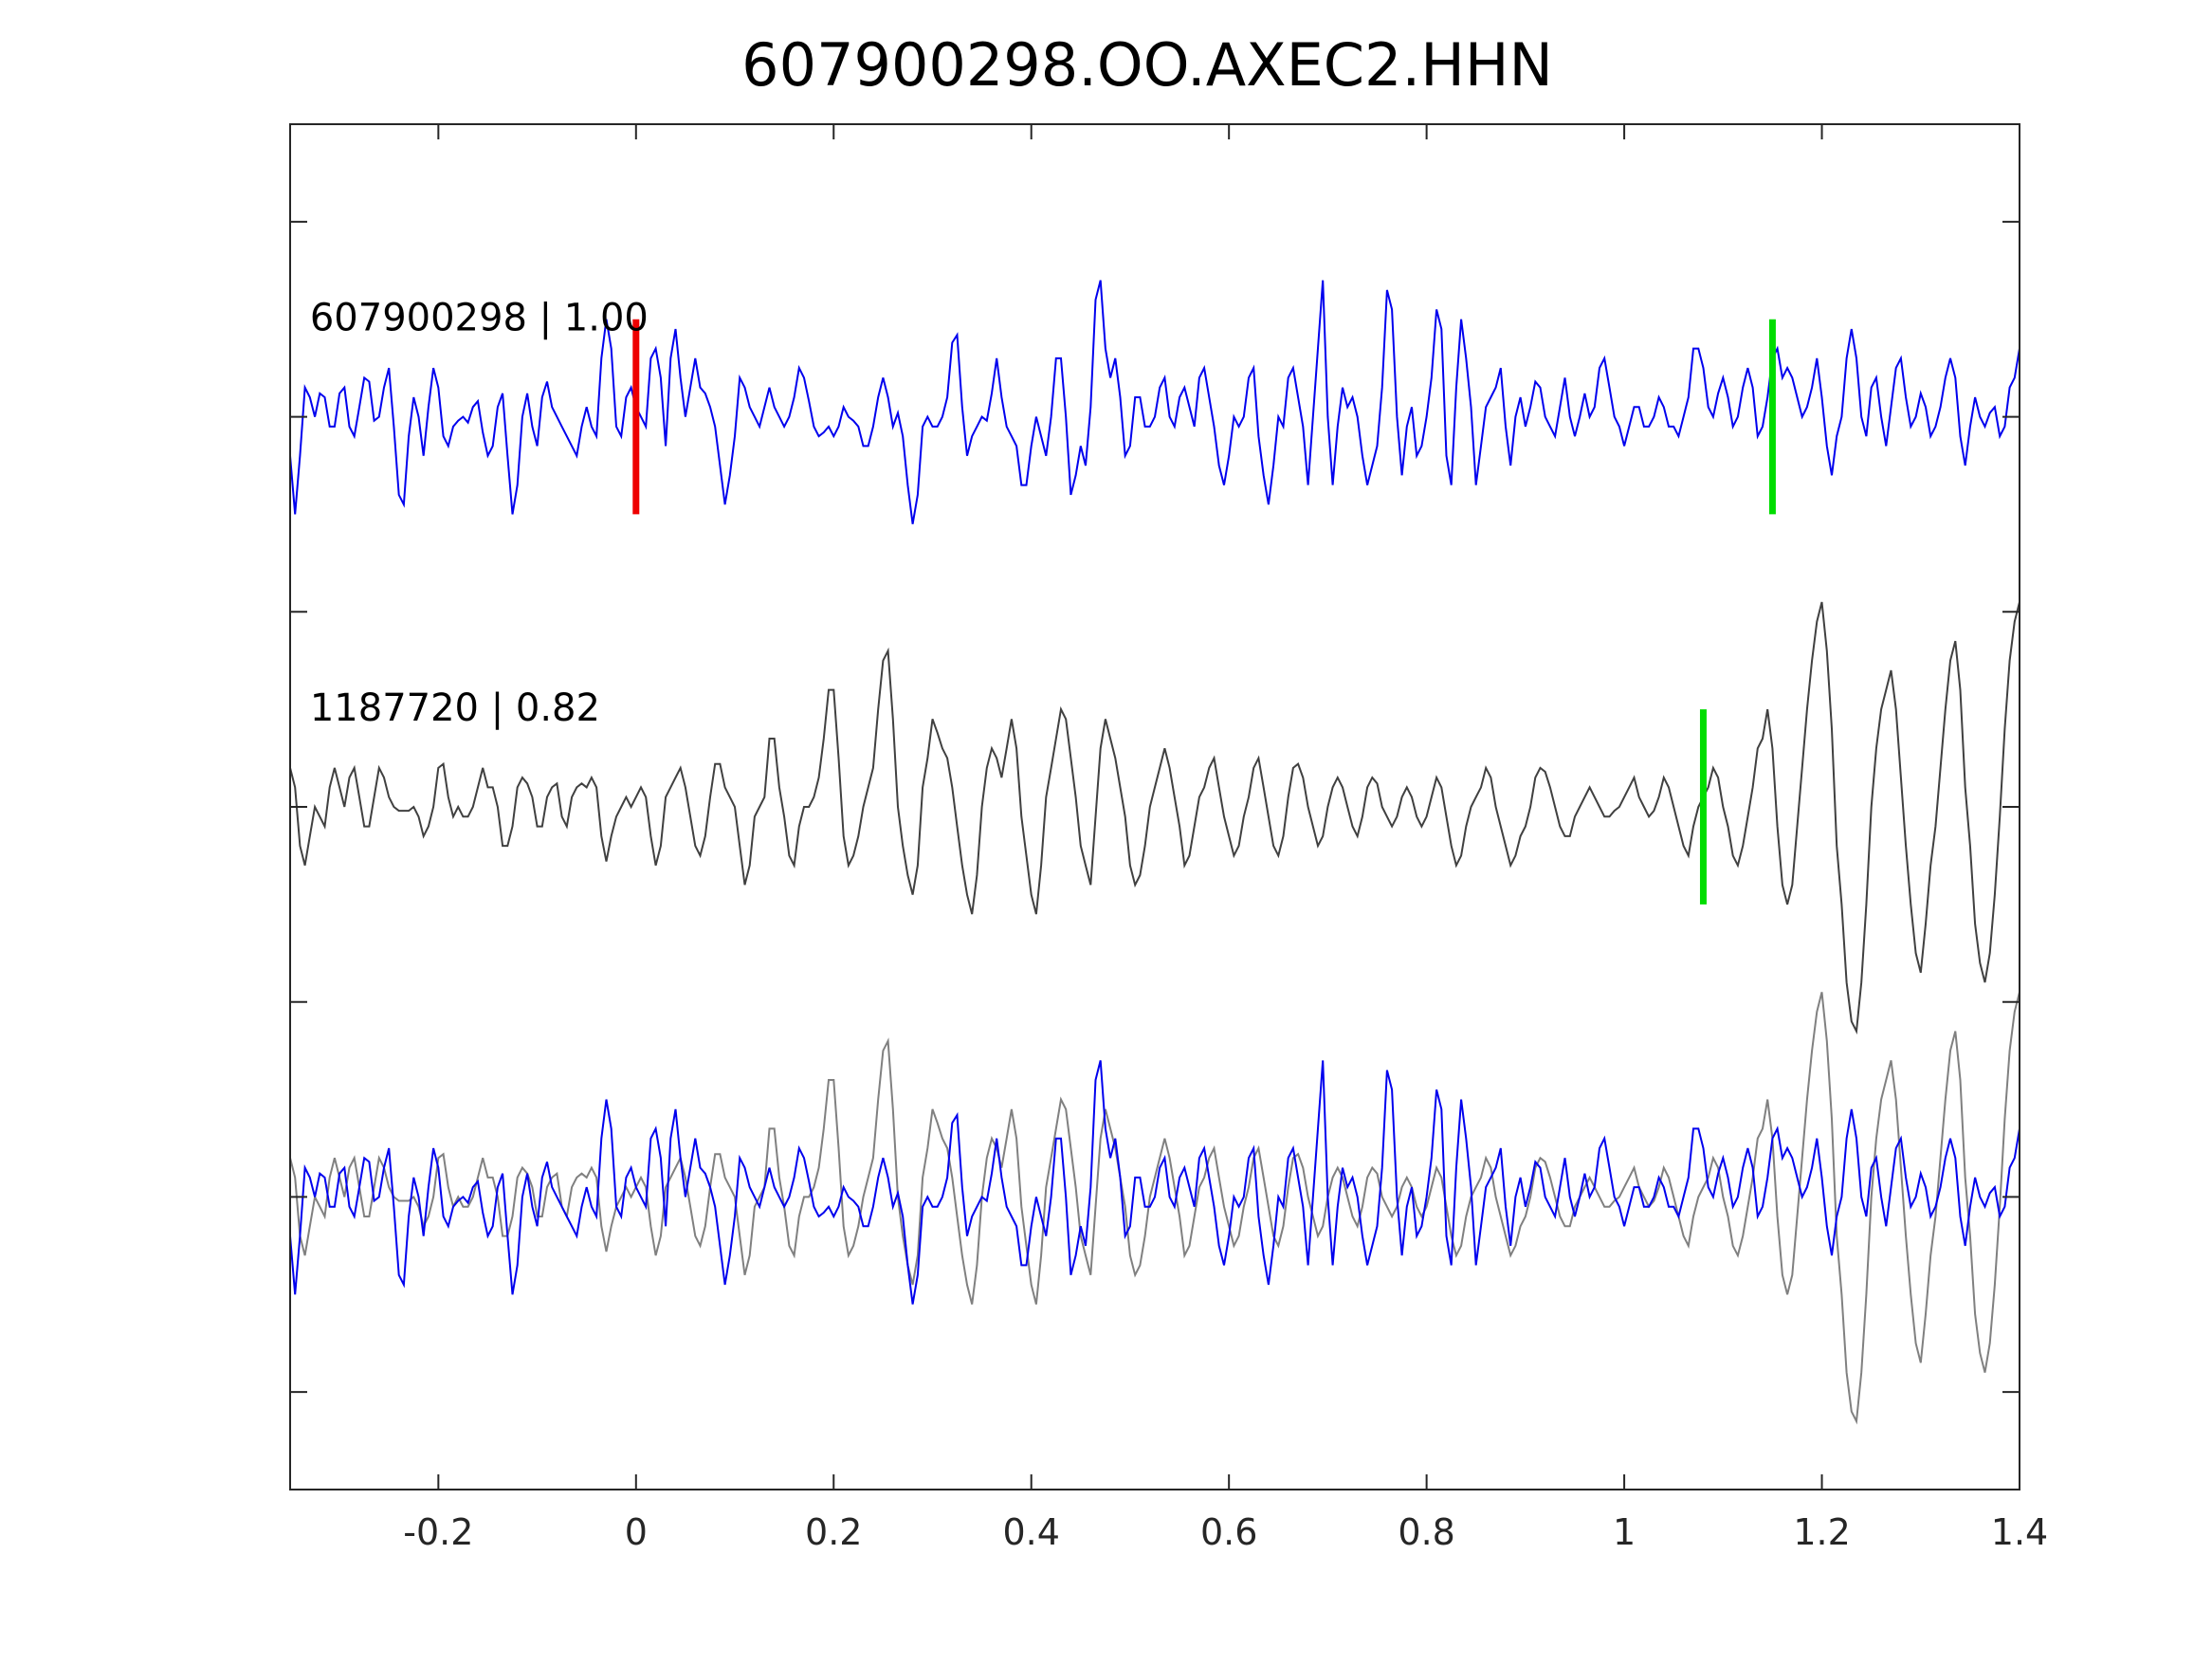 Image resolution: width=2212 pixels, height=1664 pixels. I want to click on x-tick-label: 1.2, so click(1821, 1532).